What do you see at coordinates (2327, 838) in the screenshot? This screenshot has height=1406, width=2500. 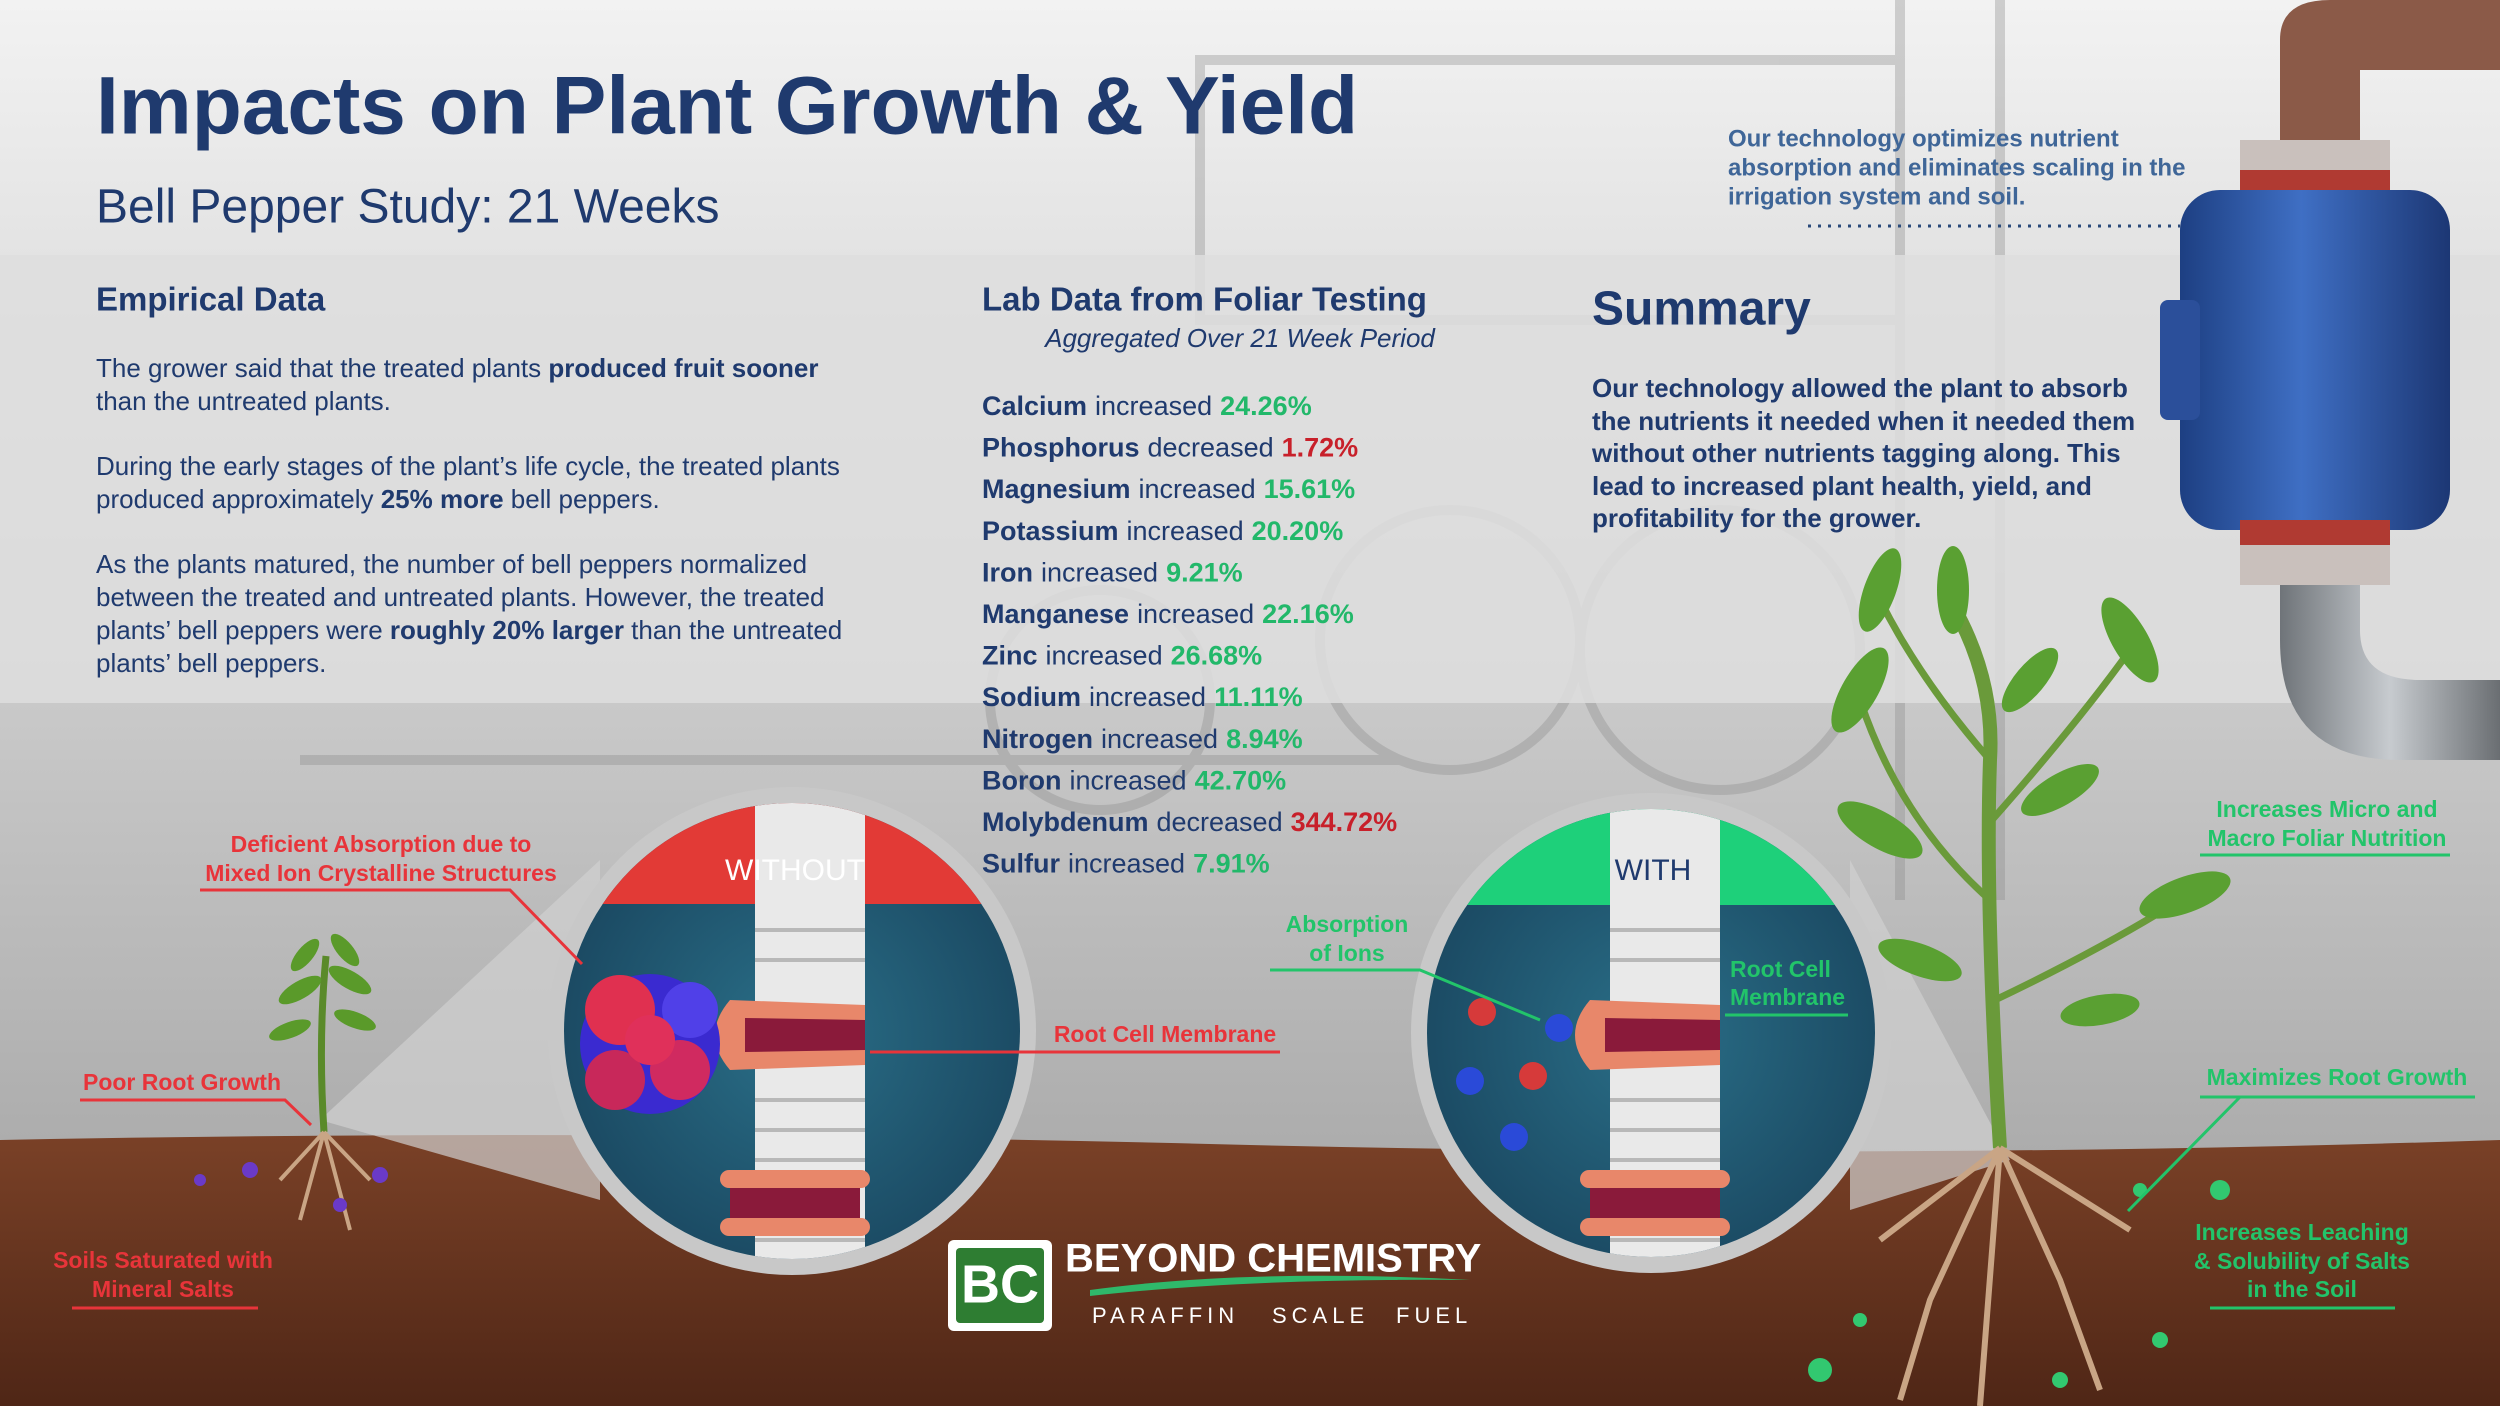 I see `foliar-label: Macro Foliar Nutrition` at bounding box center [2327, 838].